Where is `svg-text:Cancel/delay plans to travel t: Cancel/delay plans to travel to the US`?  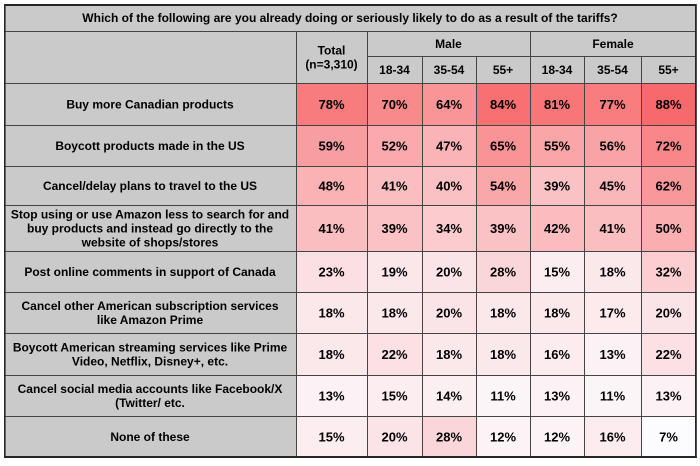 svg-text:Cancel/delay plans to travel t: Cancel/delay plans to travel to the US is located at coordinates (150, 186).